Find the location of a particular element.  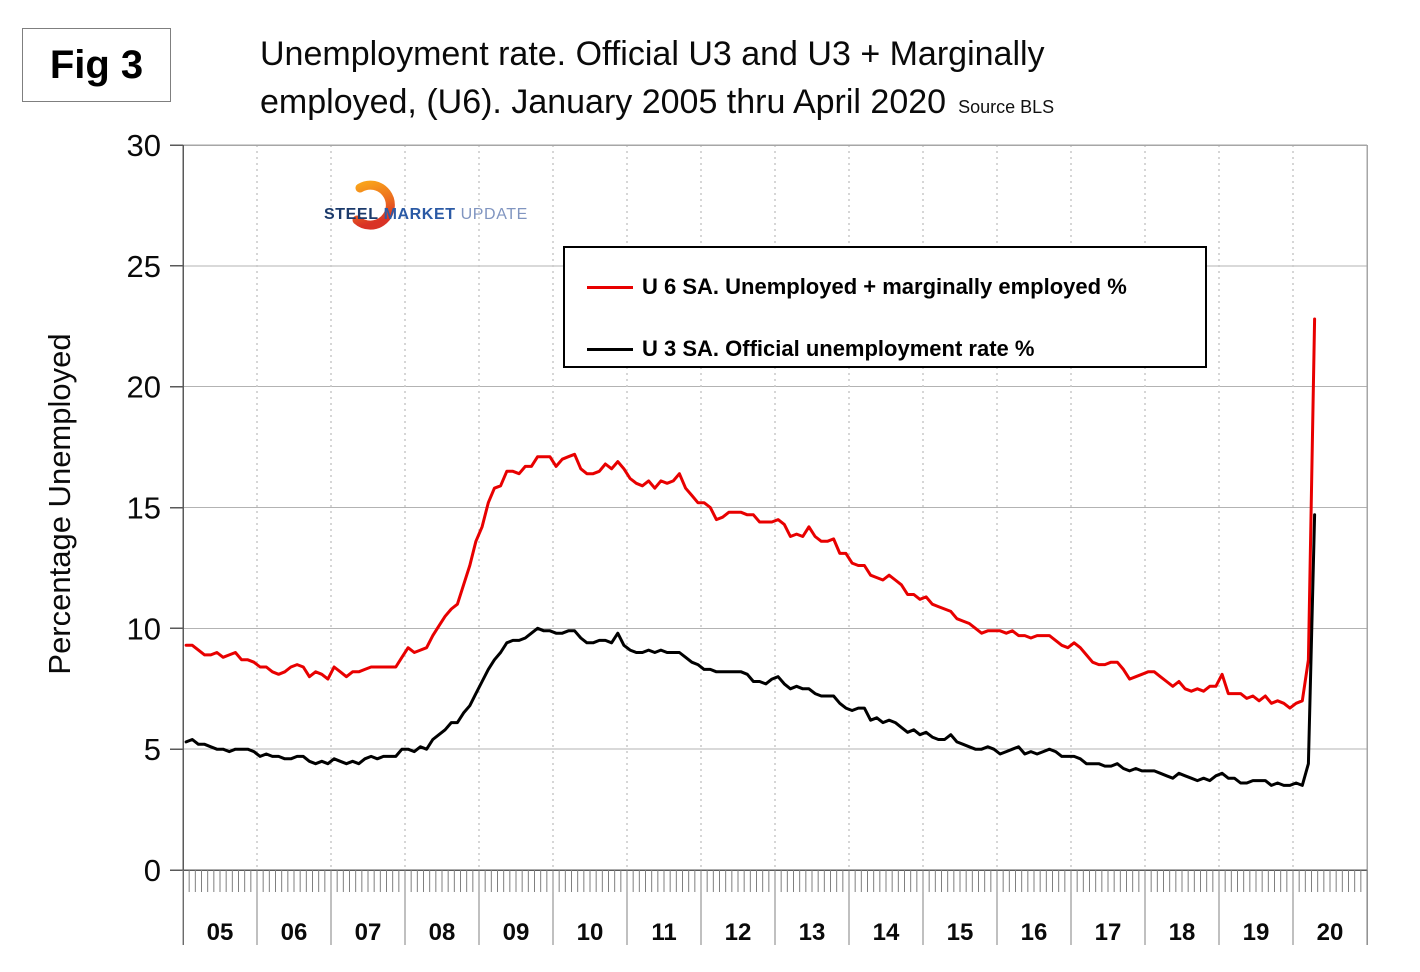

figure-number-box: Fig 3 is located at coordinates (96, 65).